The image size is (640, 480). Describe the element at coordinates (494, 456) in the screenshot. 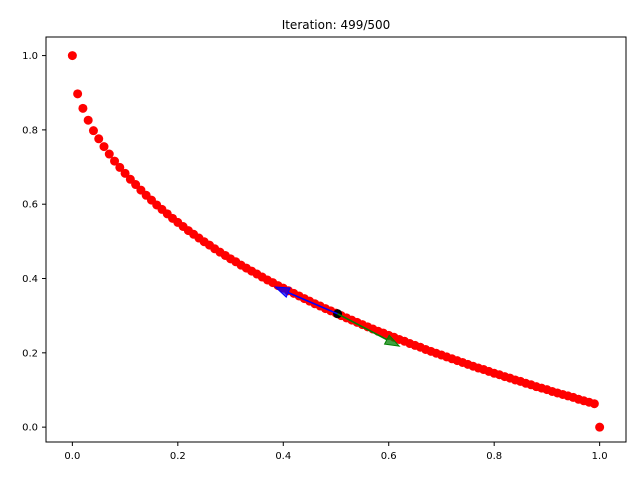

I see `x-tick-label: 0.8` at that location.